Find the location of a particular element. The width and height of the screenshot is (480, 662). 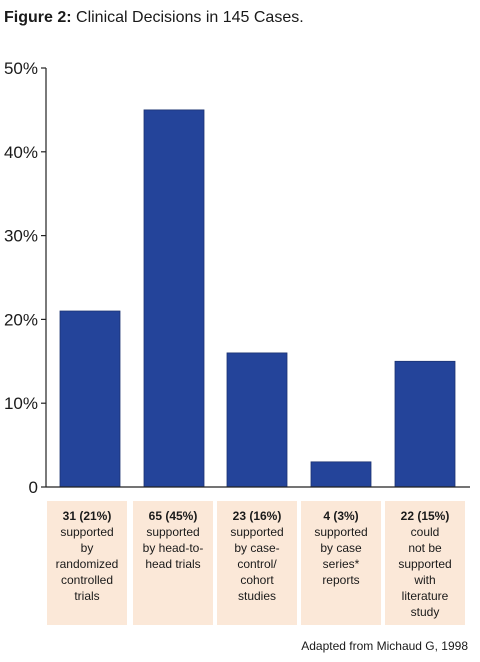

category-count-label: 4 (3%) is located at coordinates (341, 516).